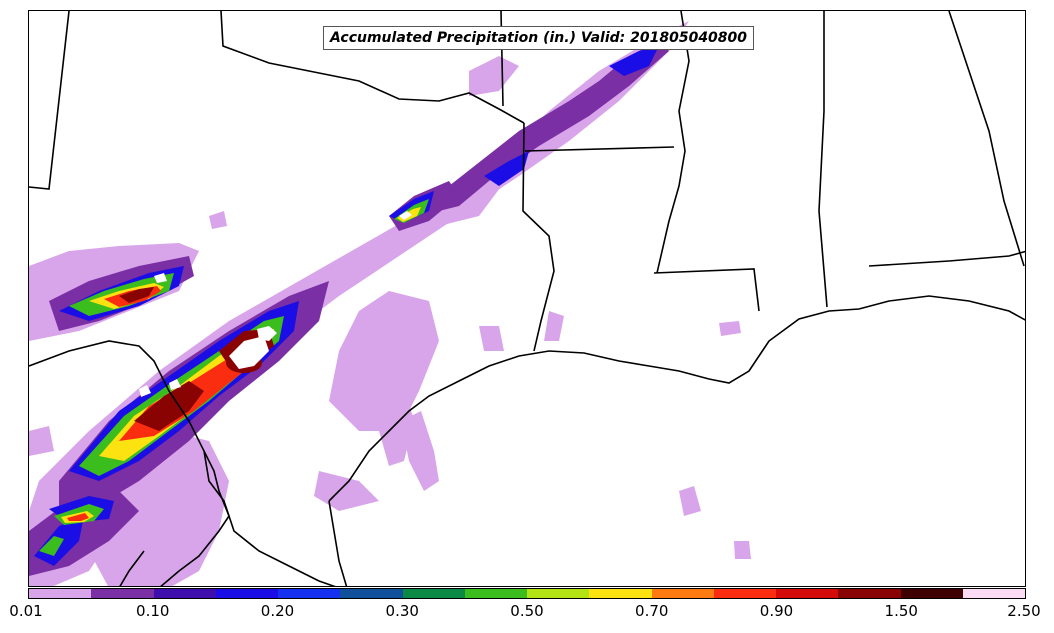  What do you see at coordinates (275, 304) in the screenshot?
I see `precip-max-cores` at bounding box center [275, 304].